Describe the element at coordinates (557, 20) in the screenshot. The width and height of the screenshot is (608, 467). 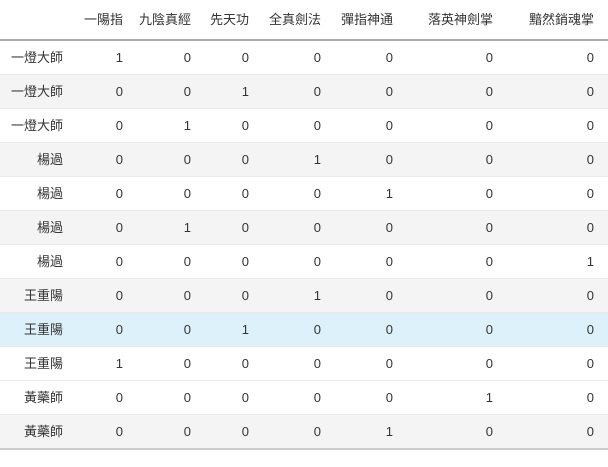
I see `column-header-anranxiaohunzhang: 黯然銷魂掌` at that location.